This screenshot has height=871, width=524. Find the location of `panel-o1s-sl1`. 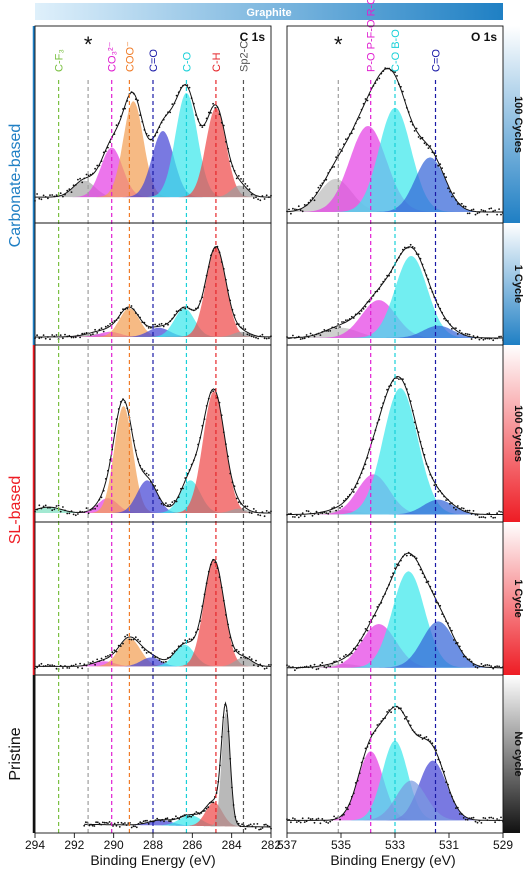

panel-o1s-sl1 is located at coordinates (395, 611).